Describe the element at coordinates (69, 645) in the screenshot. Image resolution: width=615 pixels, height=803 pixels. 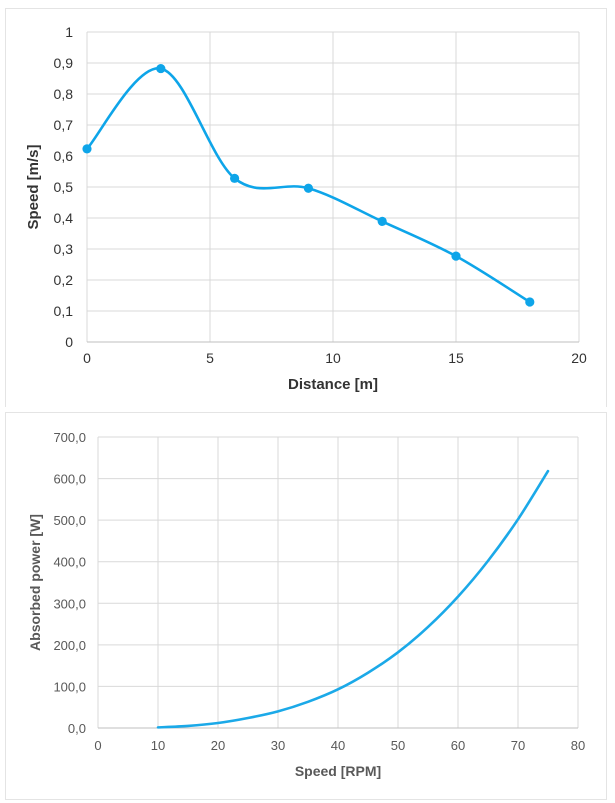
I see `y-tick-label: 200,0` at that location.